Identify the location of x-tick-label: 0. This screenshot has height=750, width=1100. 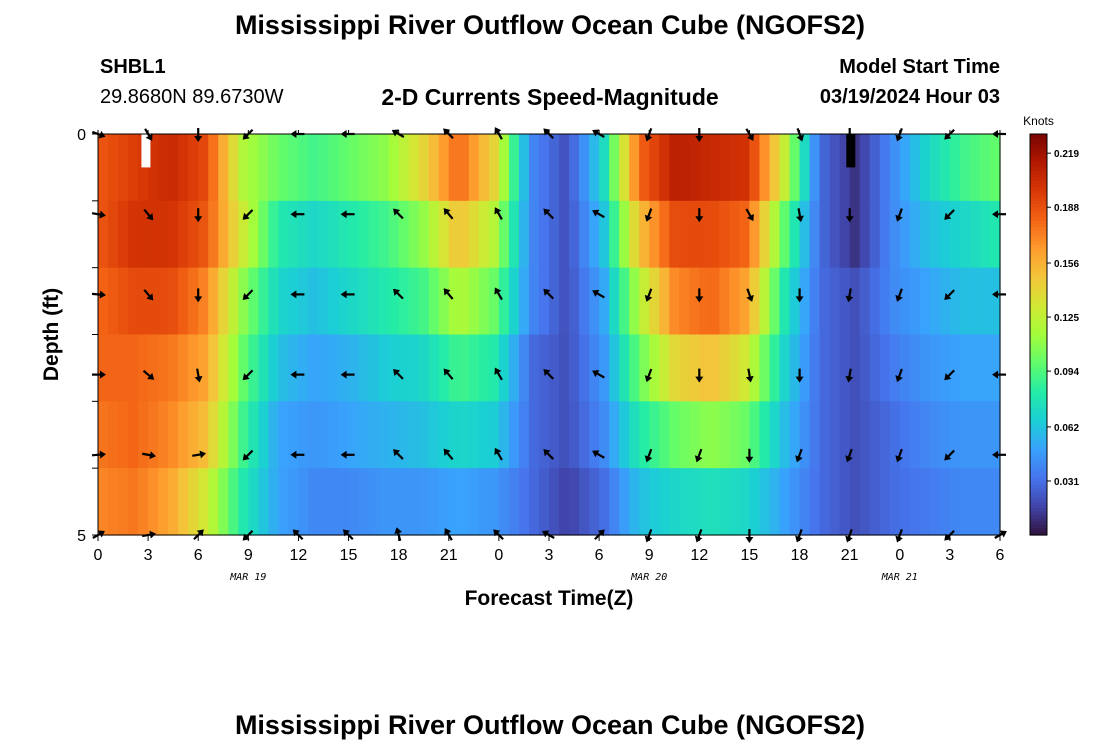
(498, 555).